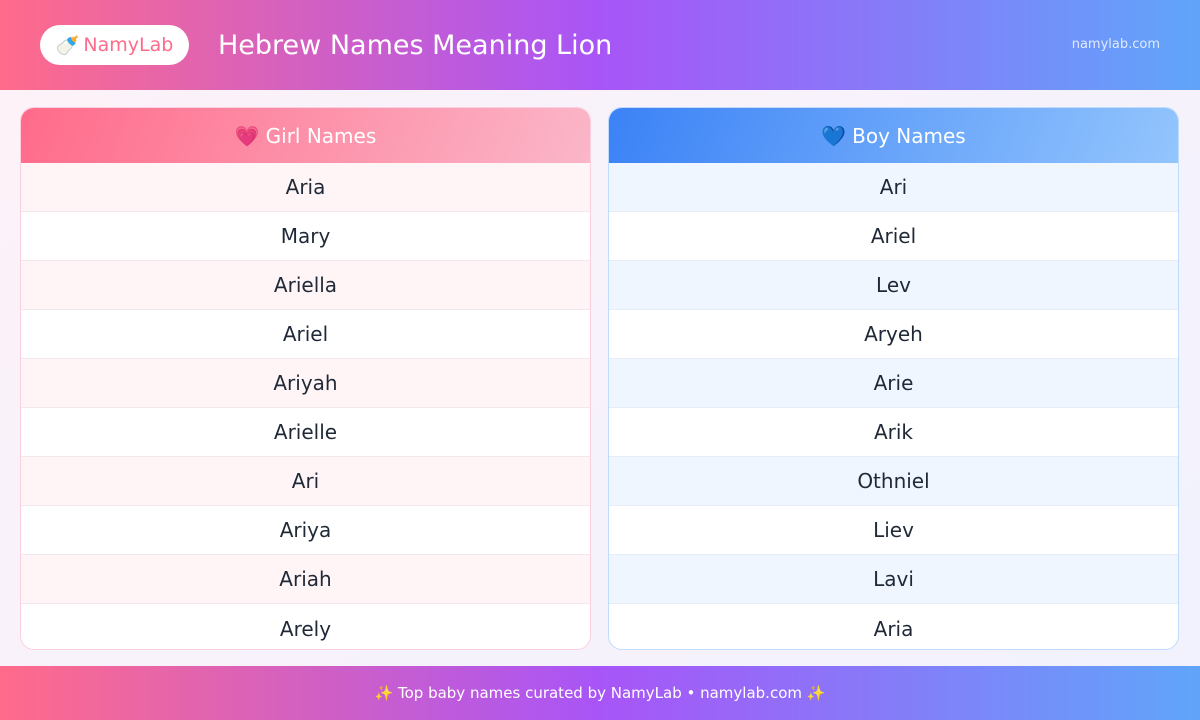  What do you see at coordinates (415, 45) in the screenshot?
I see `page-title: Hebrew Names Meaning Lion` at bounding box center [415, 45].